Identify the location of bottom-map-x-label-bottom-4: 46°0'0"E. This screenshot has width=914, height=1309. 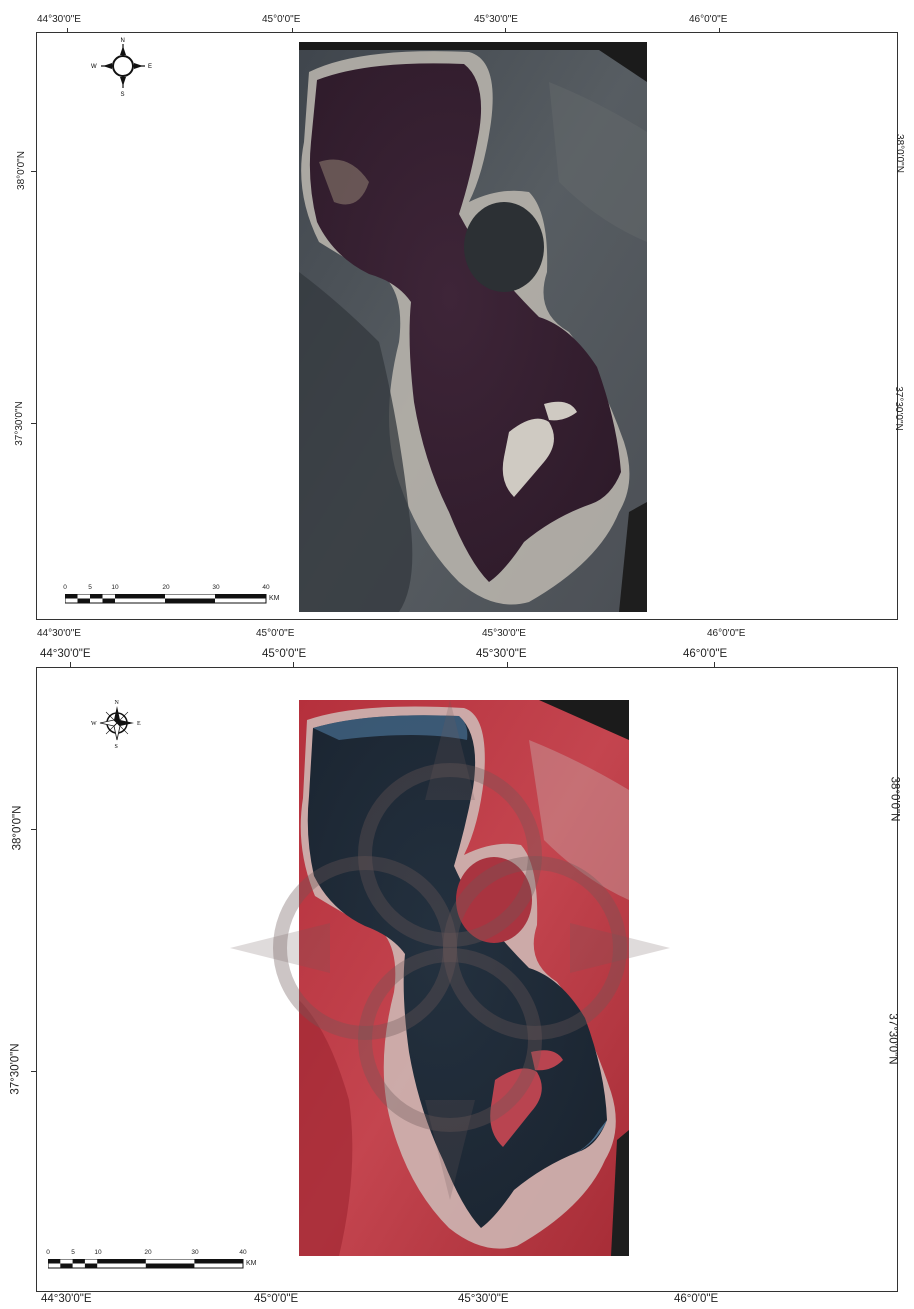
(696, 1299).